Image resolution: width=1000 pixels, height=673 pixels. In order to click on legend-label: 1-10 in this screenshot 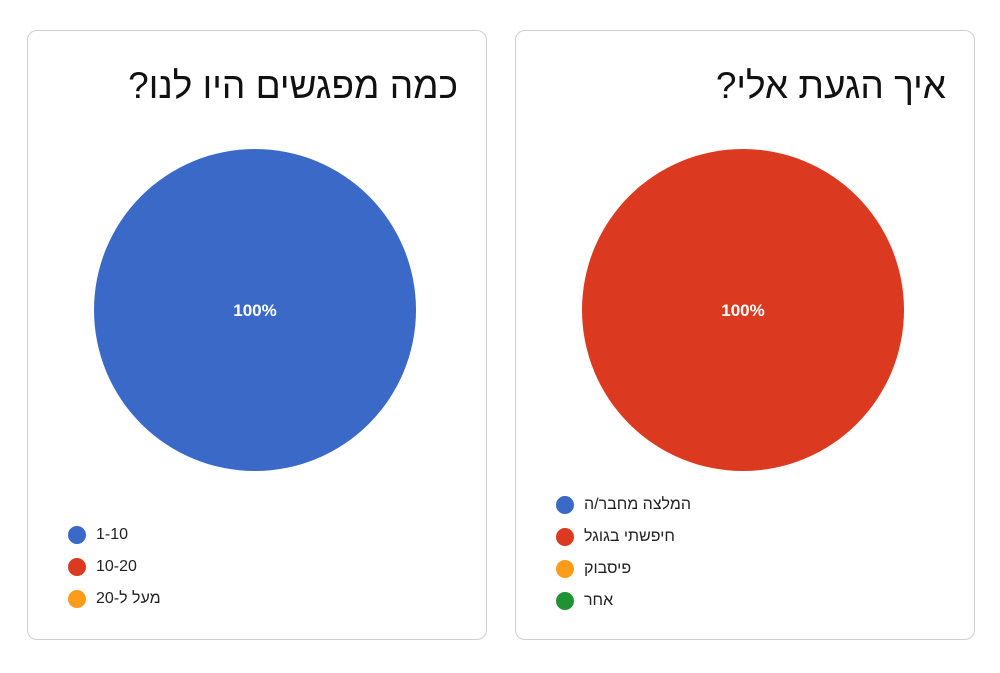, I will do `click(112, 534)`.